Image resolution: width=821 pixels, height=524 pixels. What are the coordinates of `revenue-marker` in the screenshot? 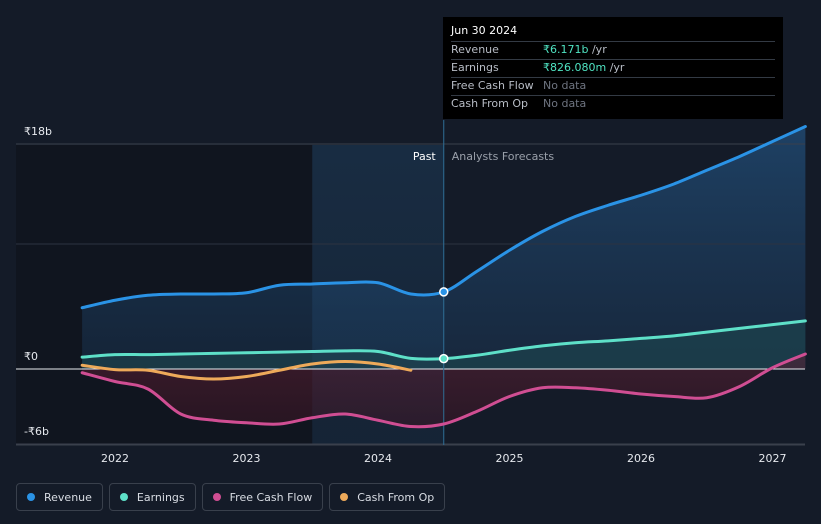 It's located at (444, 292).